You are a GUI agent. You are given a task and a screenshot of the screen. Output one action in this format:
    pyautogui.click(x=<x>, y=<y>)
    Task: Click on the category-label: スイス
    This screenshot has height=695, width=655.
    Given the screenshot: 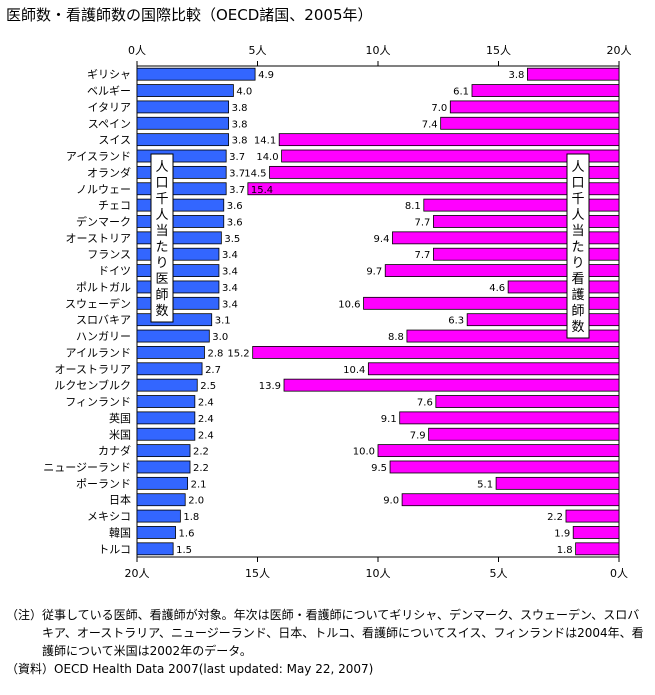 What is the action you would take?
    pyautogui.click(x=114, y=140)
    